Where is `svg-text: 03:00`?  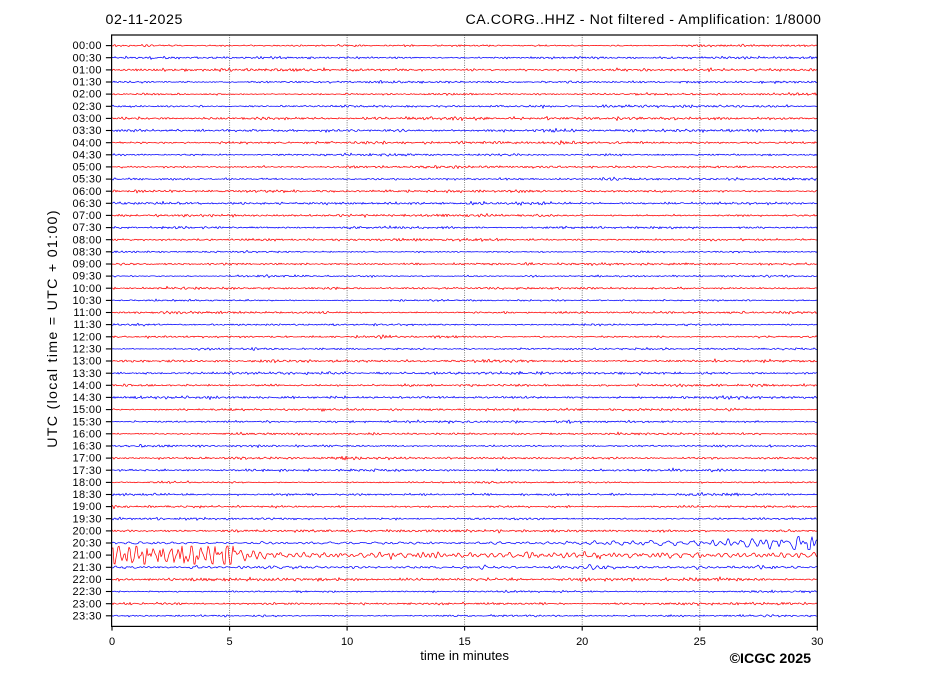 svg-text: 03:00 is located at coordinates (87, 119).